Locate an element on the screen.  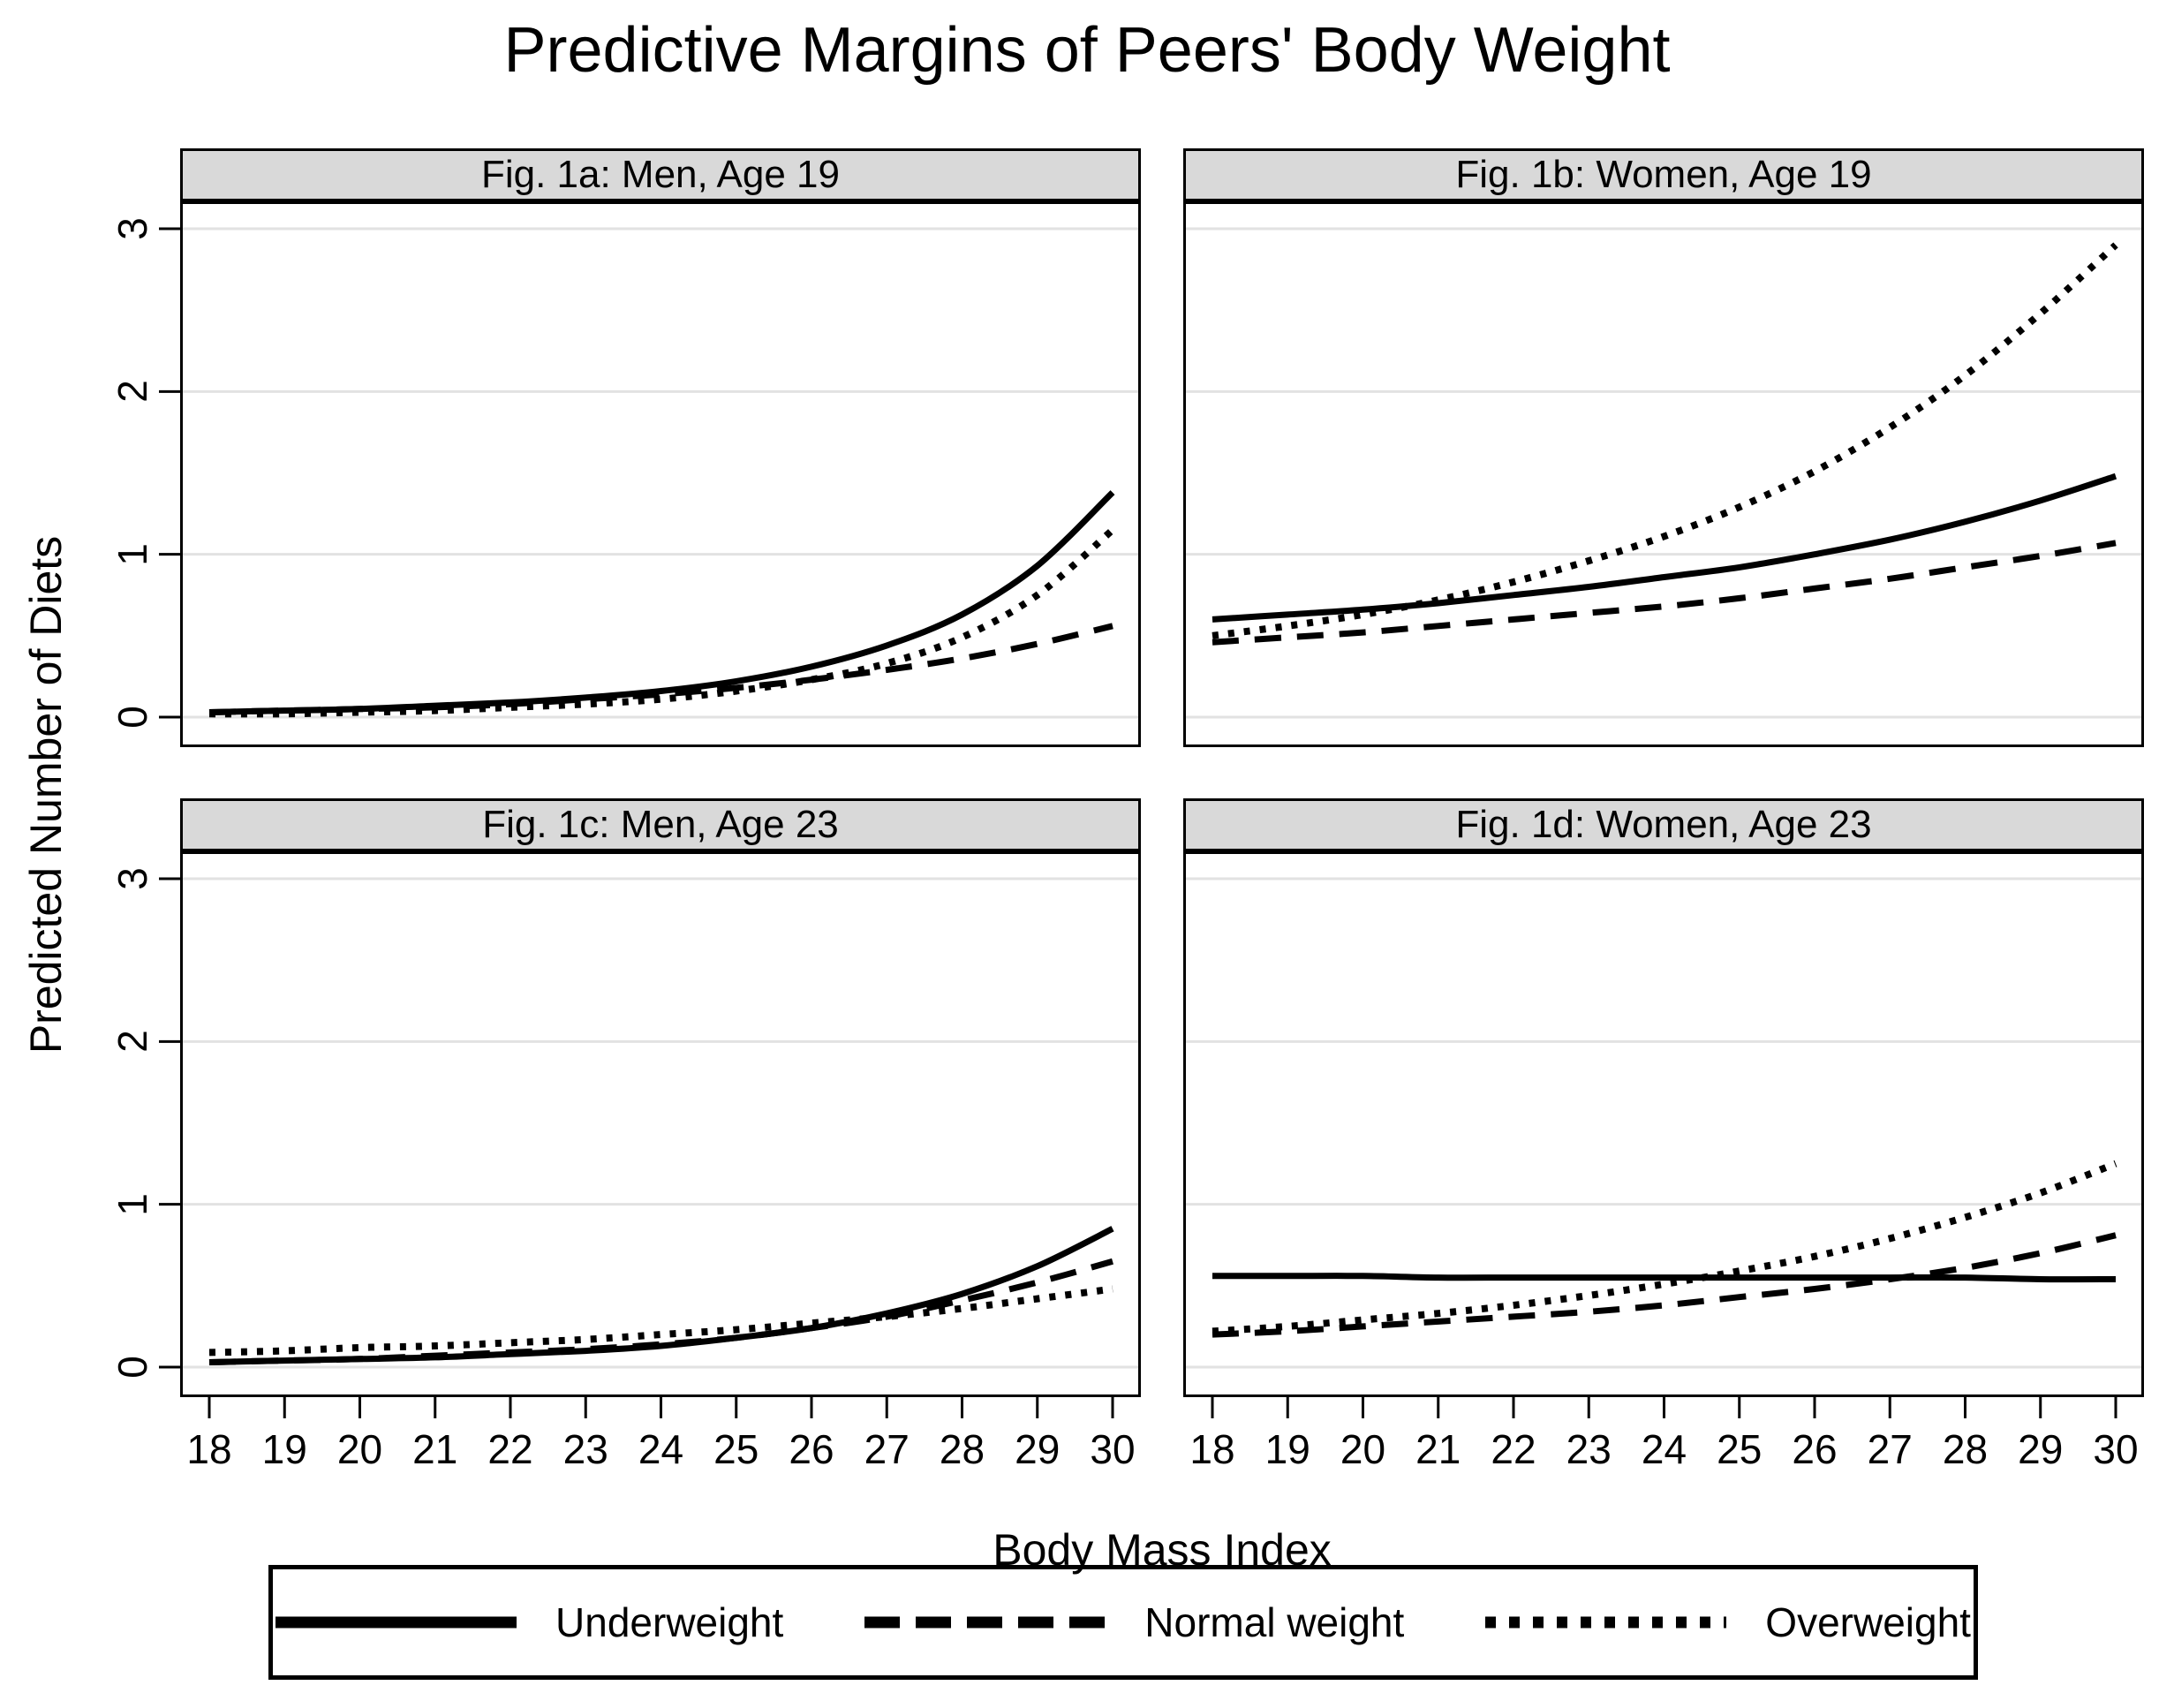
legend-item-overweight: Overweight is located at coordinates (1728, 1622).